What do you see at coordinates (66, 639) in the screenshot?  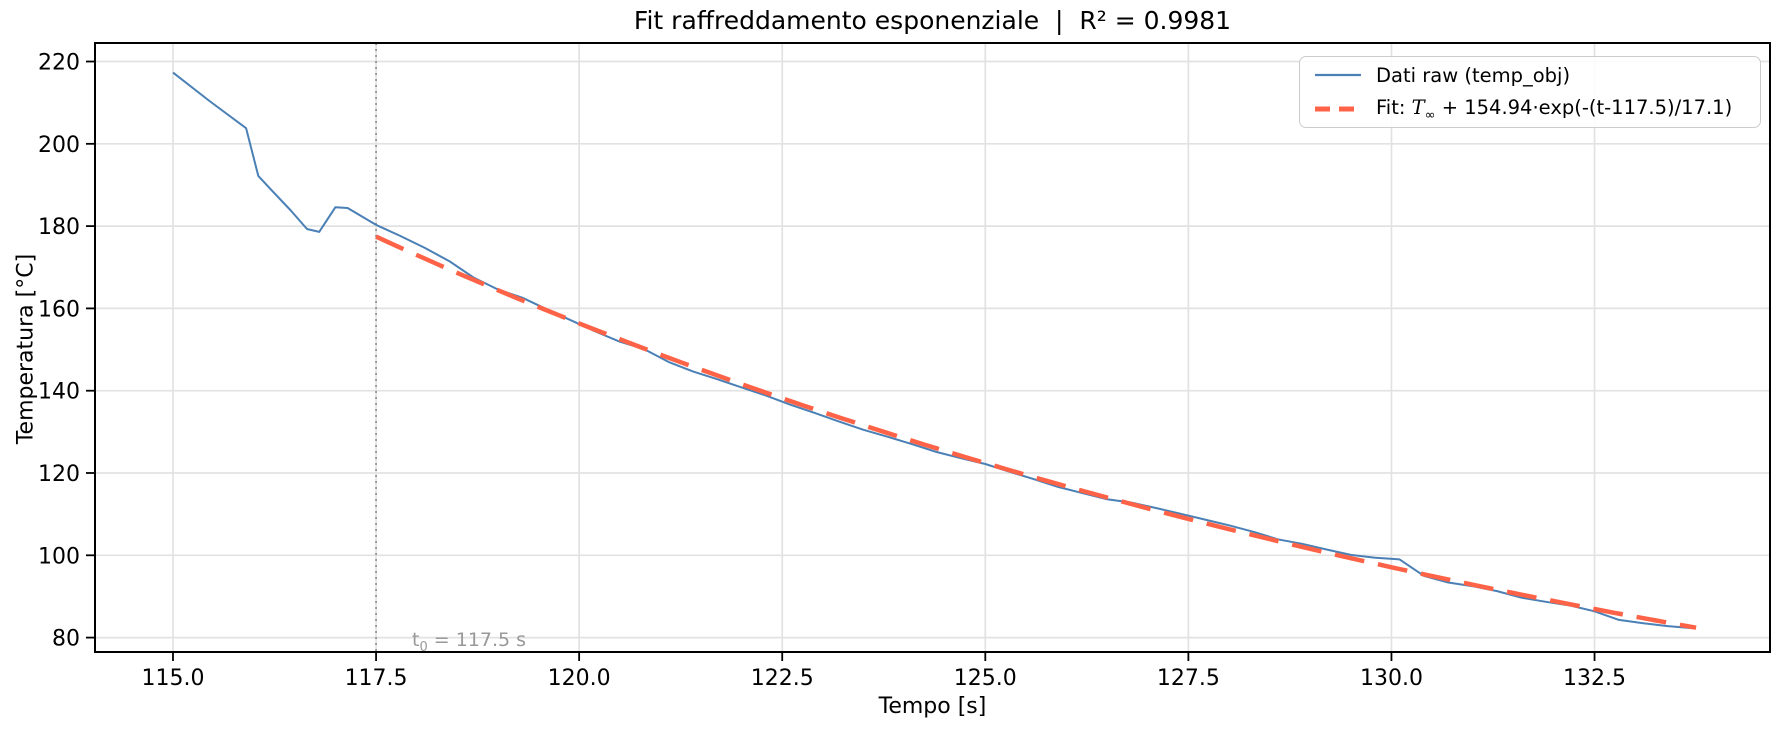 I see `y-tick-label: 80` at bounding box center [66, 639].